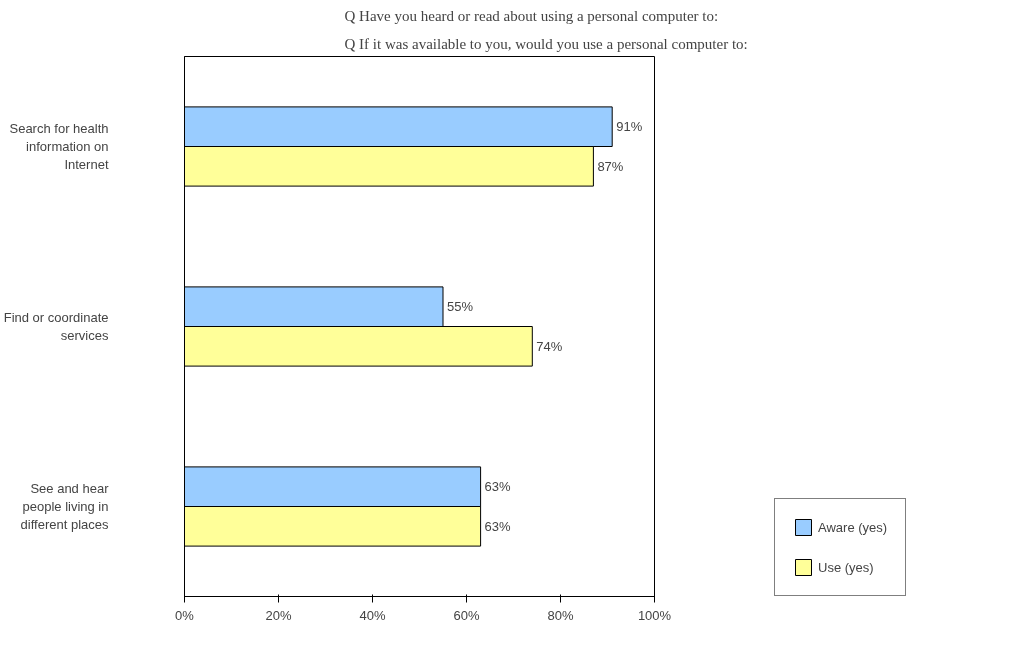 The width and height of the screenshot is (1023, 665). What do you see at coordinates (59, 146) in the screenshot?
I see `y-tick-label: Search for health information on Internet` at bounding box center [59, 146].